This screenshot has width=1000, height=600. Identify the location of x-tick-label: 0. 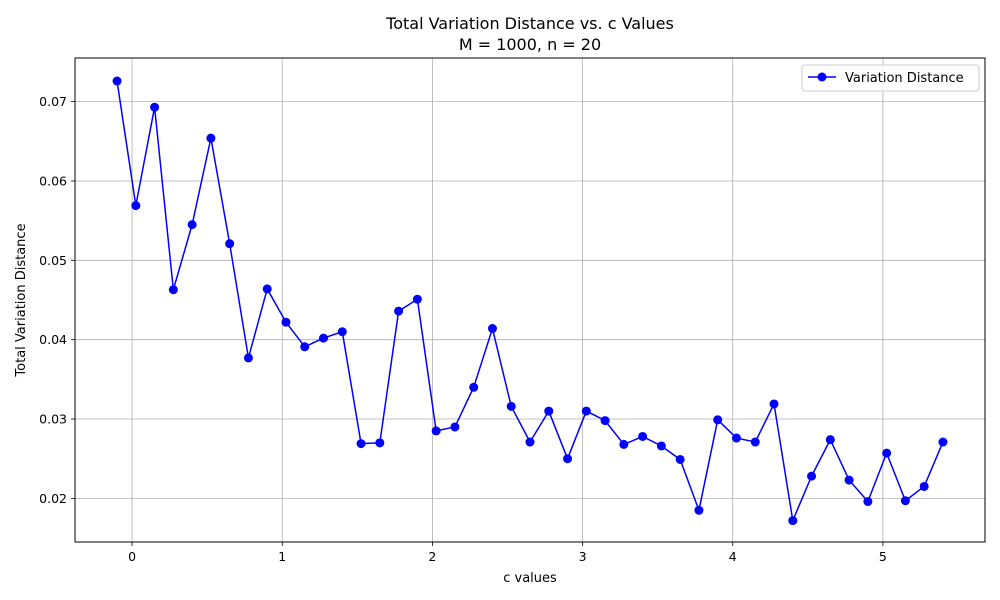
(132, 556).